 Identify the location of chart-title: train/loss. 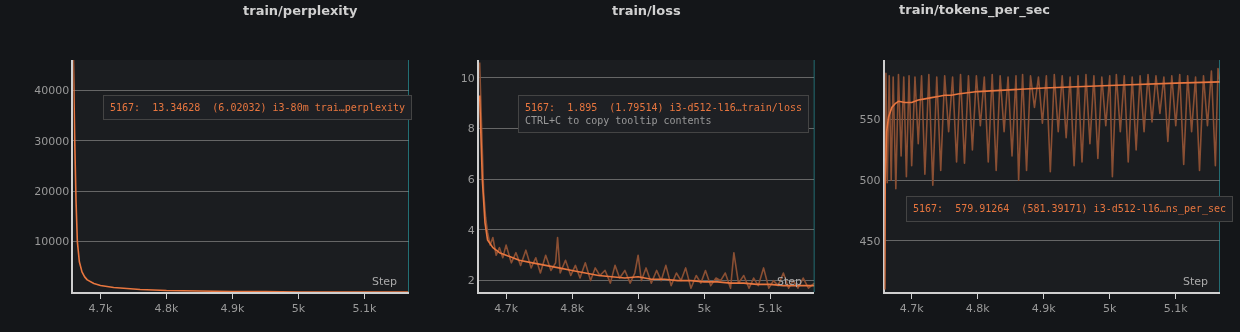
(646, 10).